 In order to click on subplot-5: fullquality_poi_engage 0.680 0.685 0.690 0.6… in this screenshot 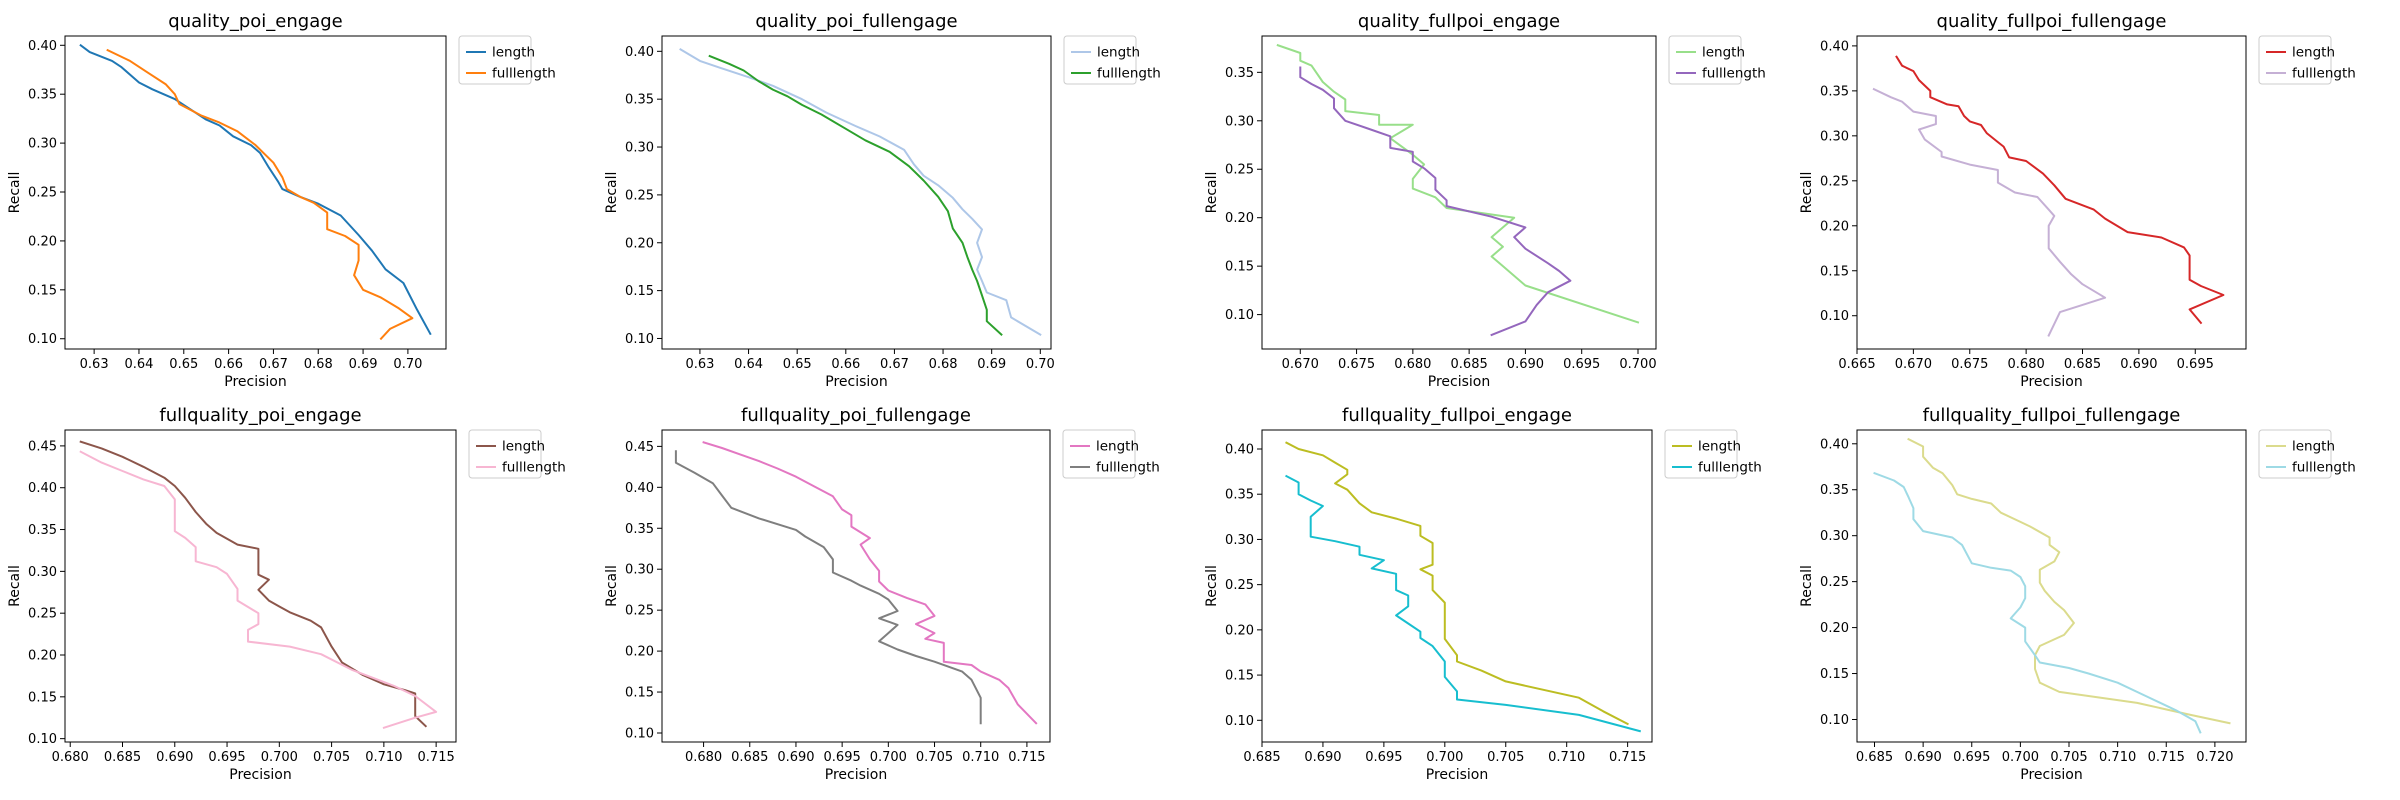, I will do `click(286, 594)`.